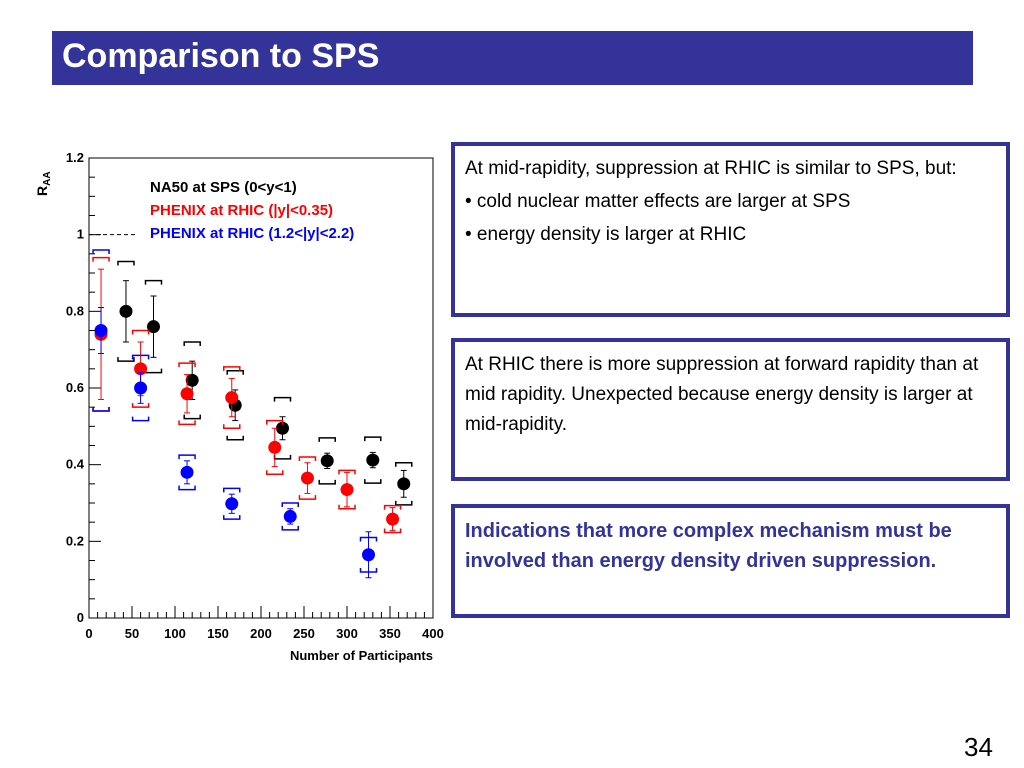 The image size is (1024, 768). Describe the element at coordinates (978, 747) in the screenshot. I see `page-number: 34` at that location.